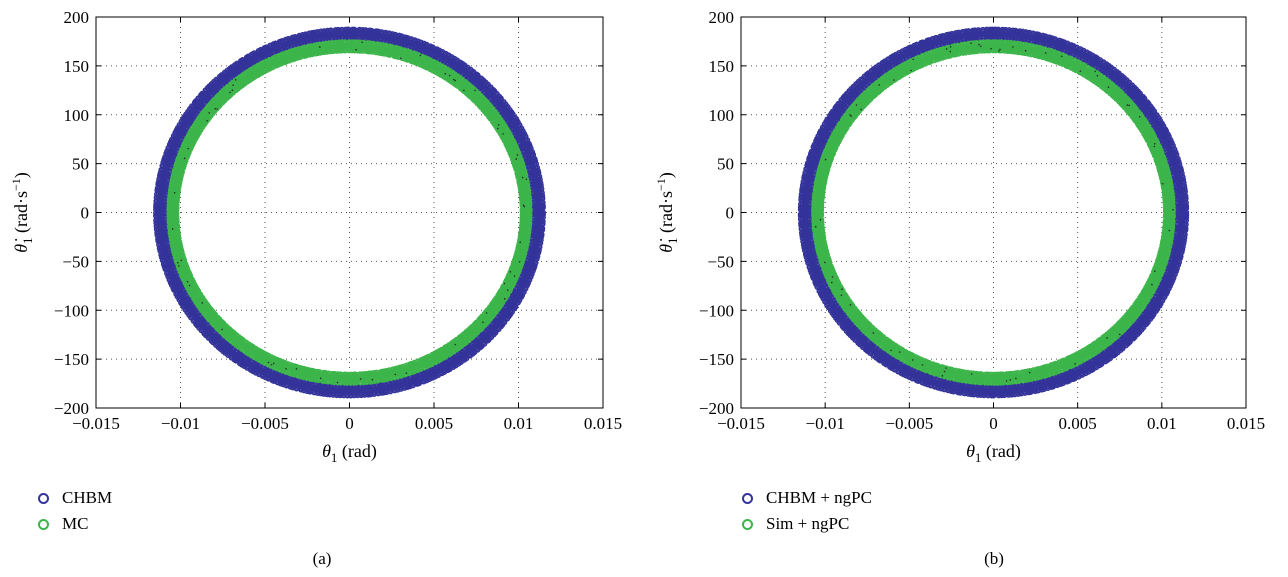 Image resolution: width=1288 pixels, height=577 pixels. What do you see at coordinates (434, 423) in the screenshot?
I see `x-tick-label: 0.005` at bounding box center [434, 423].